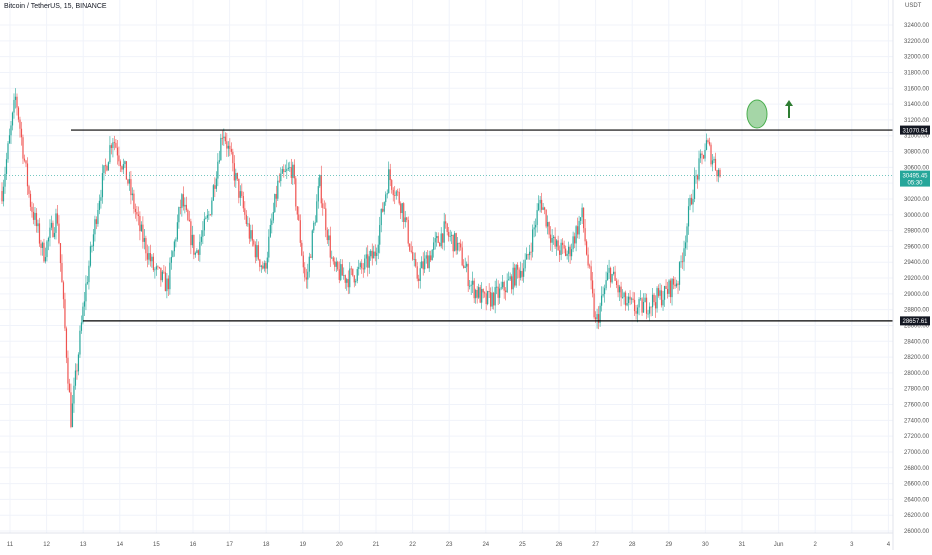 The image size is (932, 555). Describe the element at coordinates (917, 516) in the screenshot. I see `price-tick-label: 26200.00` at that location.